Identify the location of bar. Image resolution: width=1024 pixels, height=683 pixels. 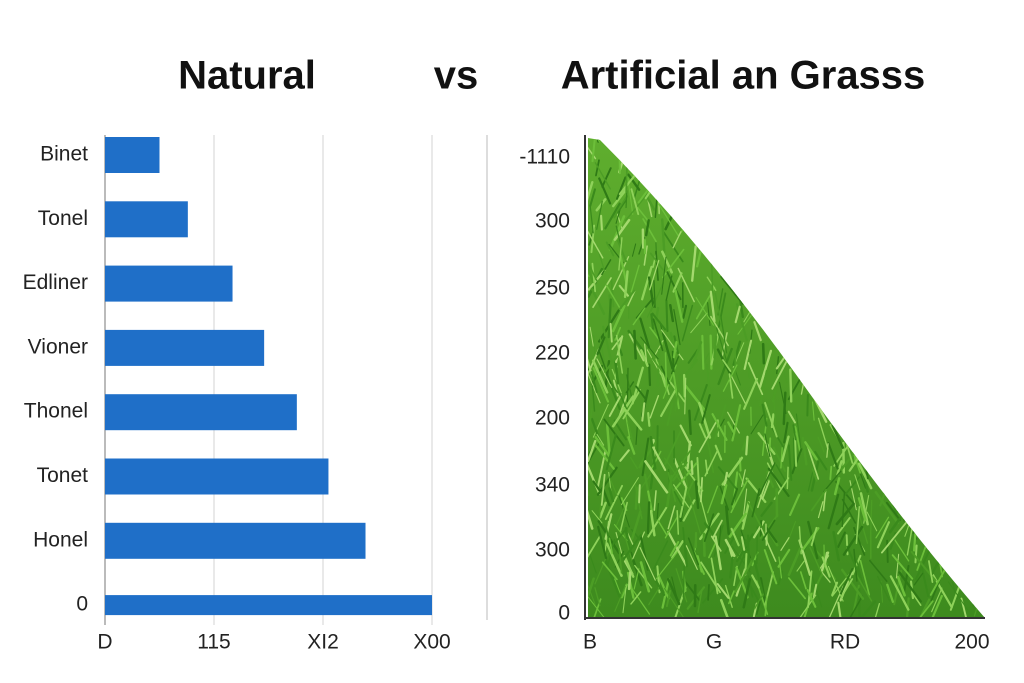
(132, 155).